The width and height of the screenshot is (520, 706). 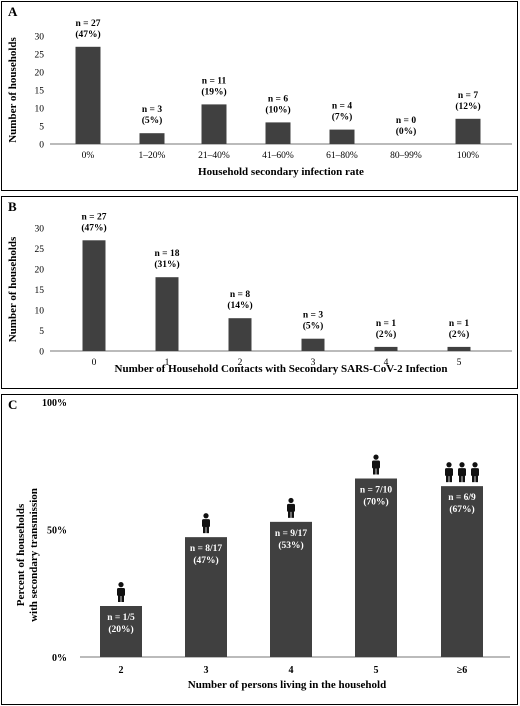 I want to click on chart-c-xtick-label: ≥6, so click(x=462, y=670).